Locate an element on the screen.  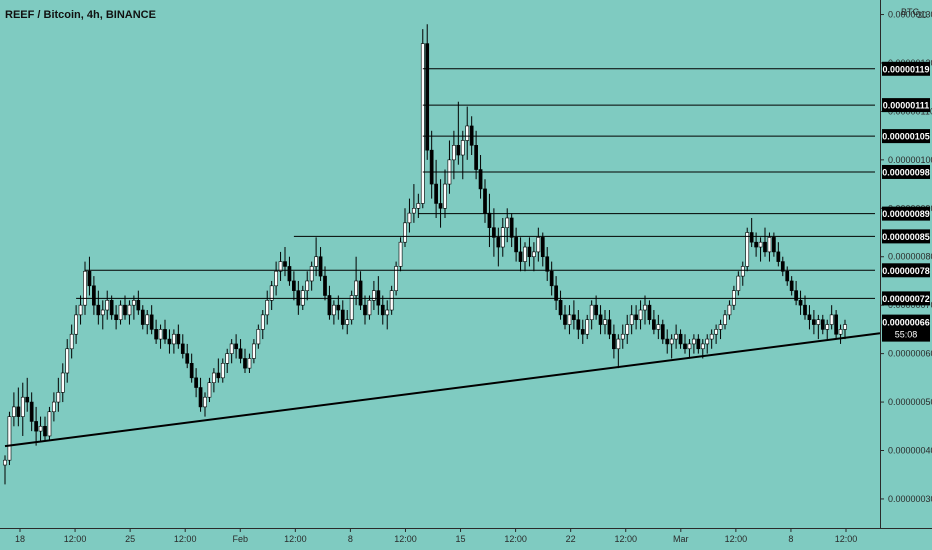
time-tick-label: 12:00 is located at coordinates (185, 539).